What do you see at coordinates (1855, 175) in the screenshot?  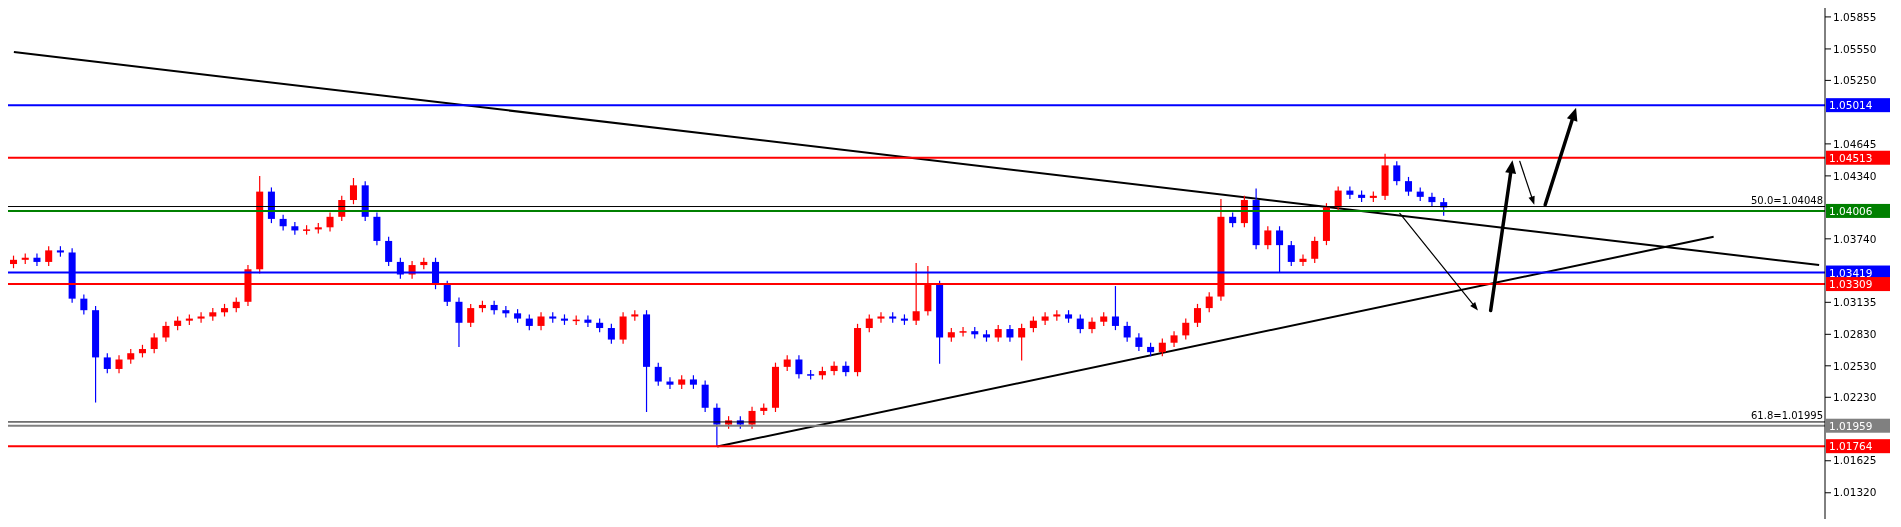 I see `y-tick-label: 1.04340` at bounding box center [1855, 175].